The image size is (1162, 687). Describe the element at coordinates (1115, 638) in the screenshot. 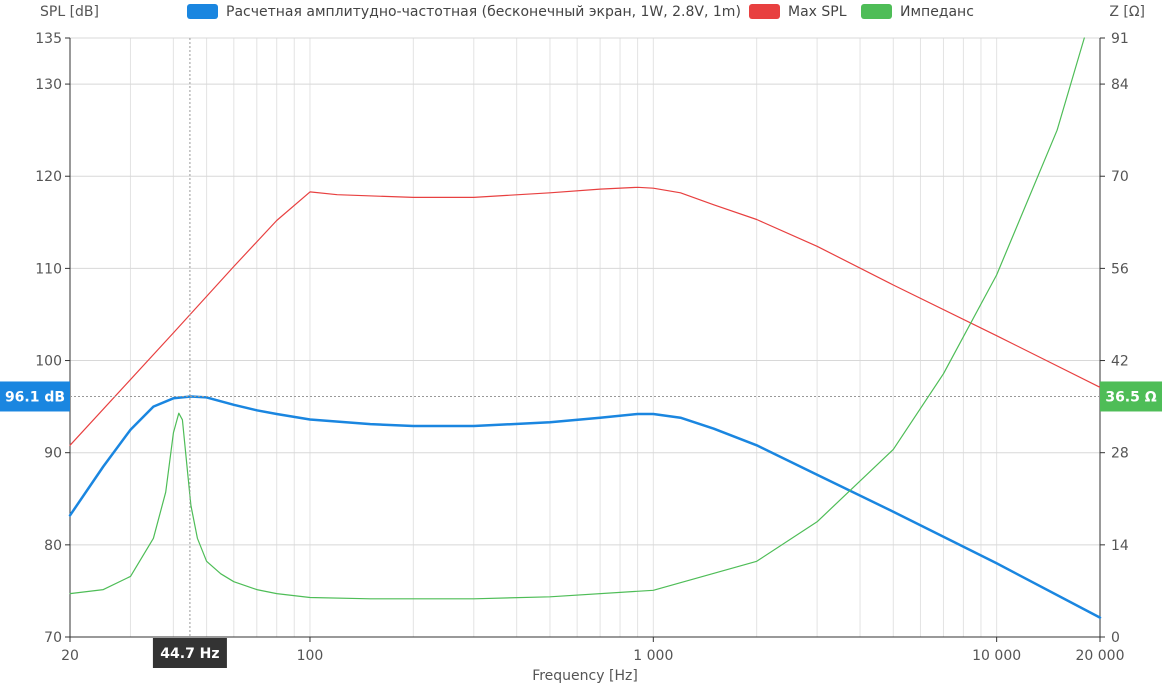

I see `y-right-tick-label: 0` at that location.